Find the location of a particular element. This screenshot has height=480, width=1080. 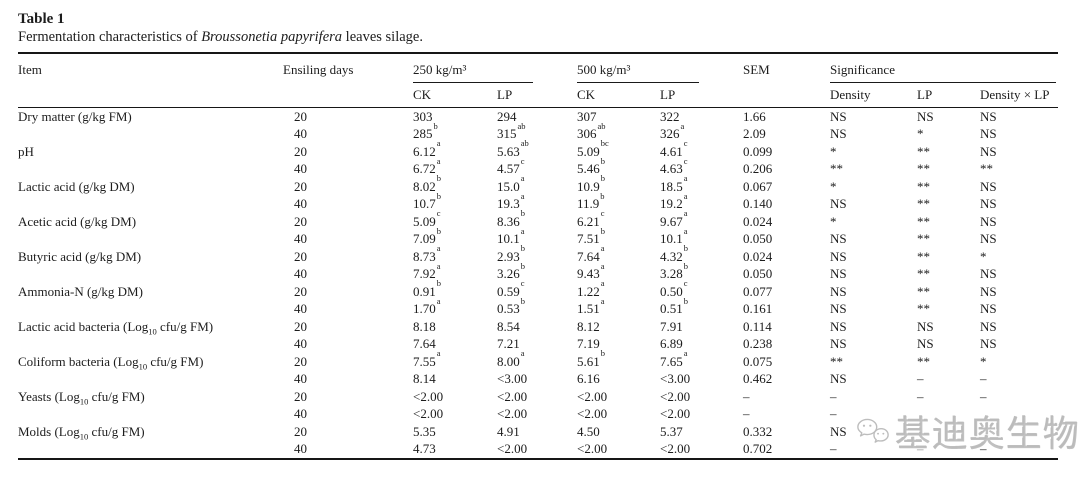

value-cell: 5.61b is located at coordinates (591, 358).